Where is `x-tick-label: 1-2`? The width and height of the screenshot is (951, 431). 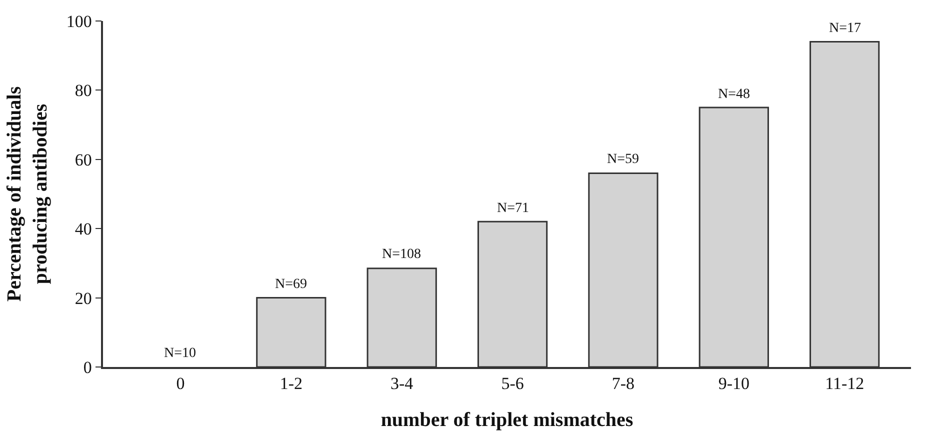
x-tick-label: 1-2 is located at coordinates (291, 384).